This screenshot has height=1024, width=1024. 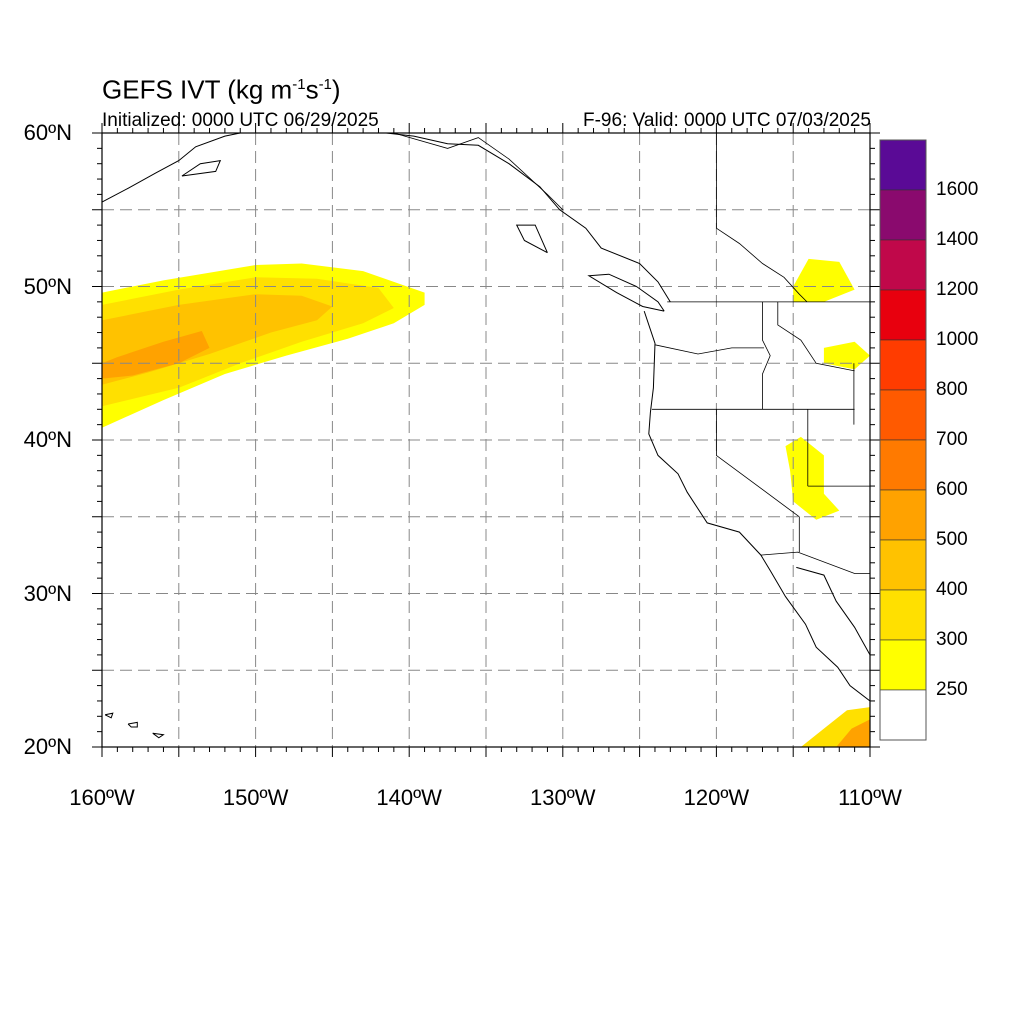 What do you see at coordinates (846, 355) in the screenshot?
I see `ivt-region-montana-patch` at bounding box center [846, 355].